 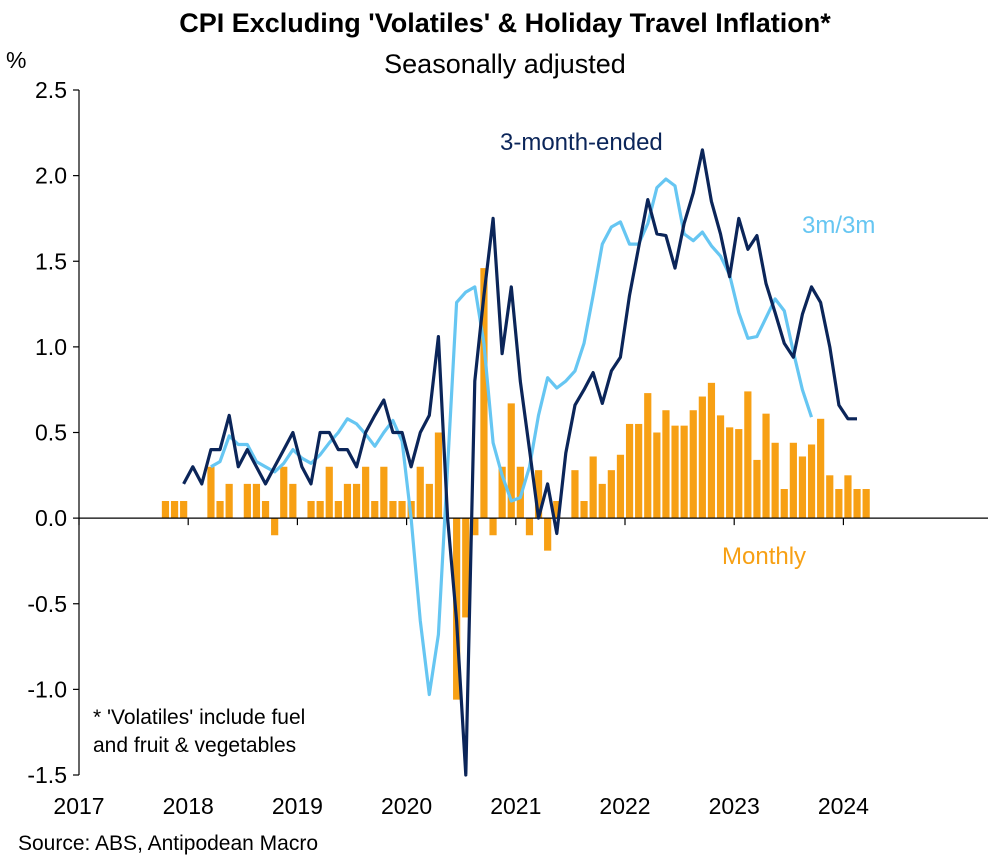 What do you see at coordinates (51, 261) in the screenshot?
I see `y-tick-label: 1.5` at bounding box center [51, 261].